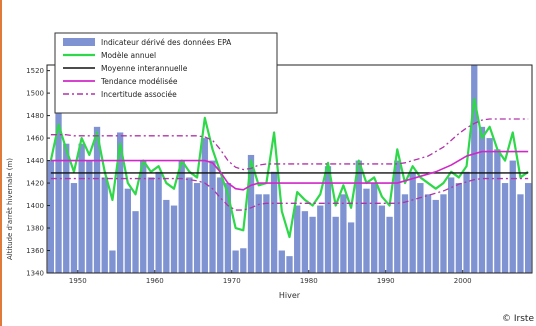  Describe the element at coordinates (166, 42) in the screenshot. I see `legend-label-0: Indicateur dérivé des données EPA` at that location.